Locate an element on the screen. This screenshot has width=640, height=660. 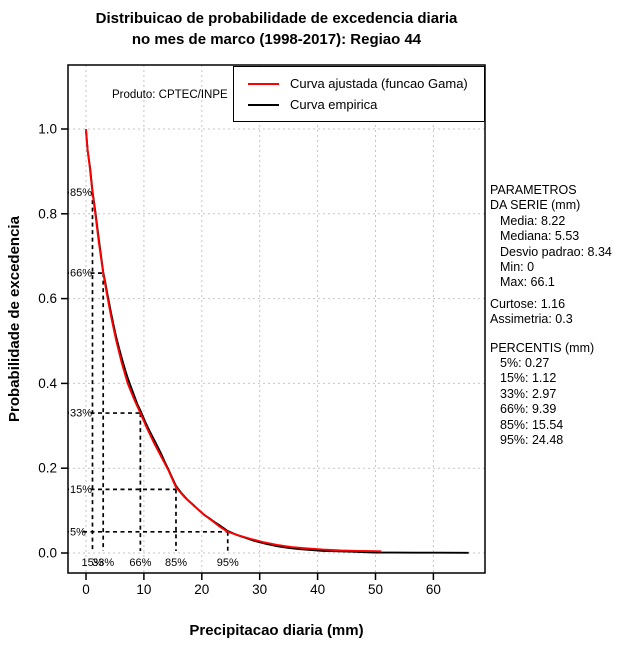
percentil-33: 33%: 2.97 is located at coordinates (528, 393).